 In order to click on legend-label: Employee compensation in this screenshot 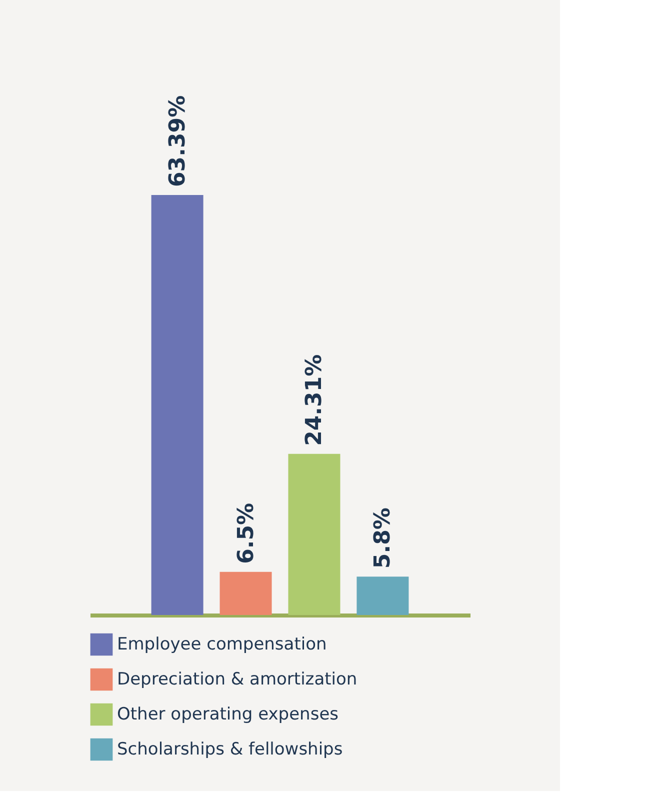, I will do `click(222, 644)`.